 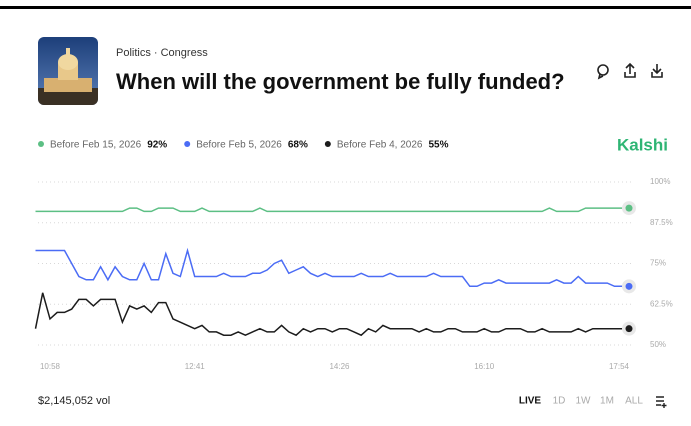 I want to click on download-icon, so click(x=657, y=71).